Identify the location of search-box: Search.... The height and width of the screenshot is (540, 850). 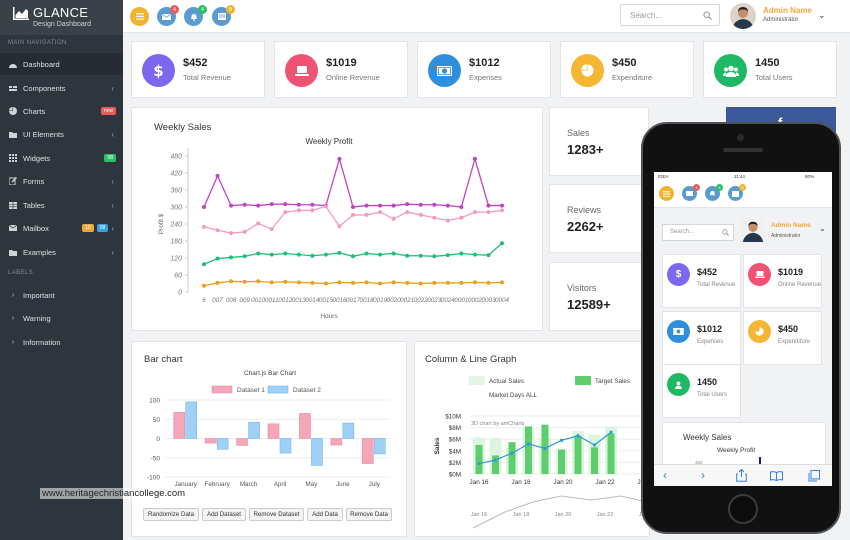
(670, 15).